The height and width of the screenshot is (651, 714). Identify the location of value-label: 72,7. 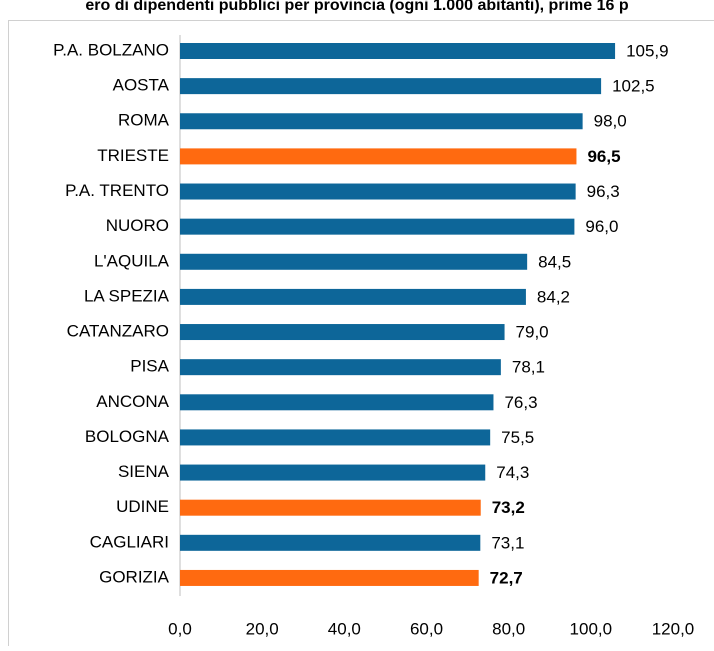
(506, 577).